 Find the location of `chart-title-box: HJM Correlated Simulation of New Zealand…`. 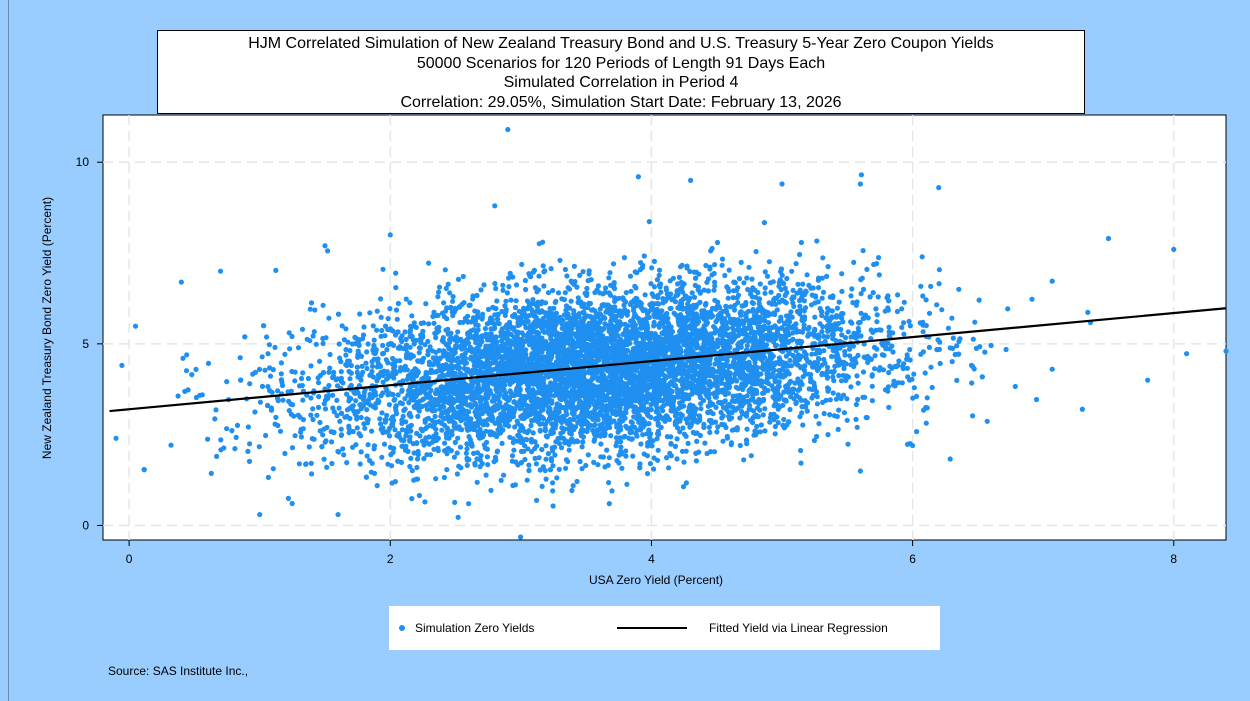

chart-title-box: HJM Correlated Simulation of New Zealand… is located at coordinates (621, 72).